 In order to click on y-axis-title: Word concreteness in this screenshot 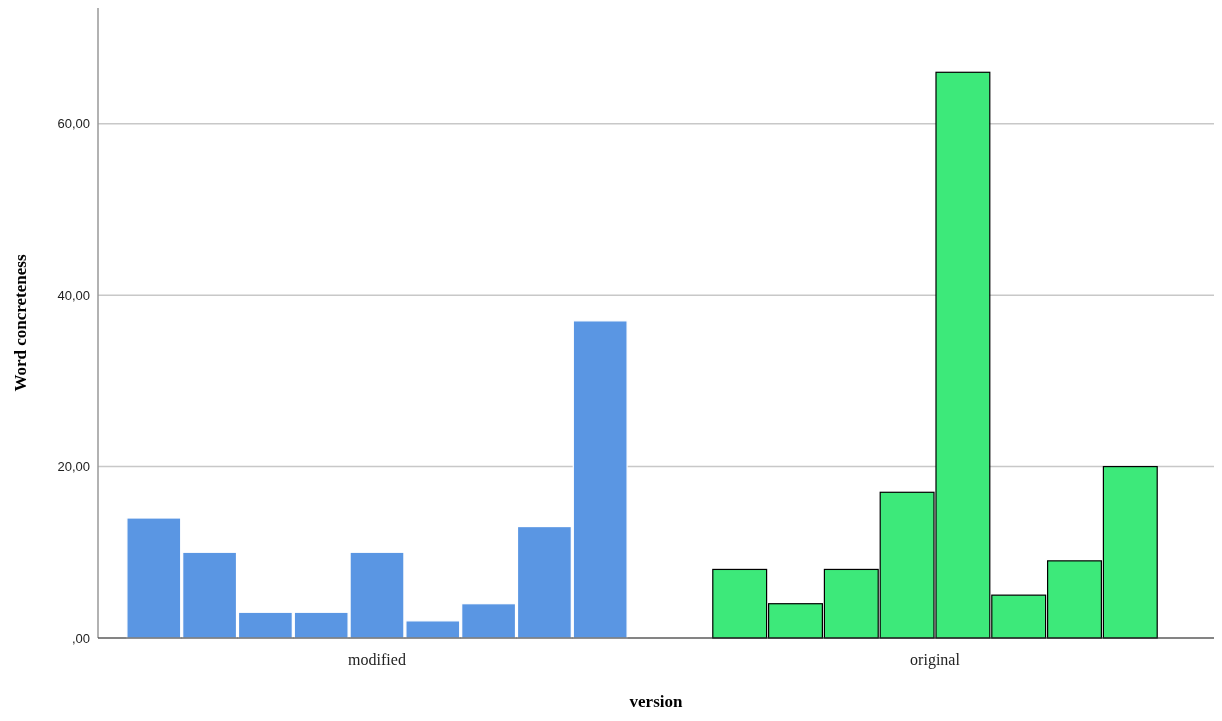, I will do `click(20, 323)`.